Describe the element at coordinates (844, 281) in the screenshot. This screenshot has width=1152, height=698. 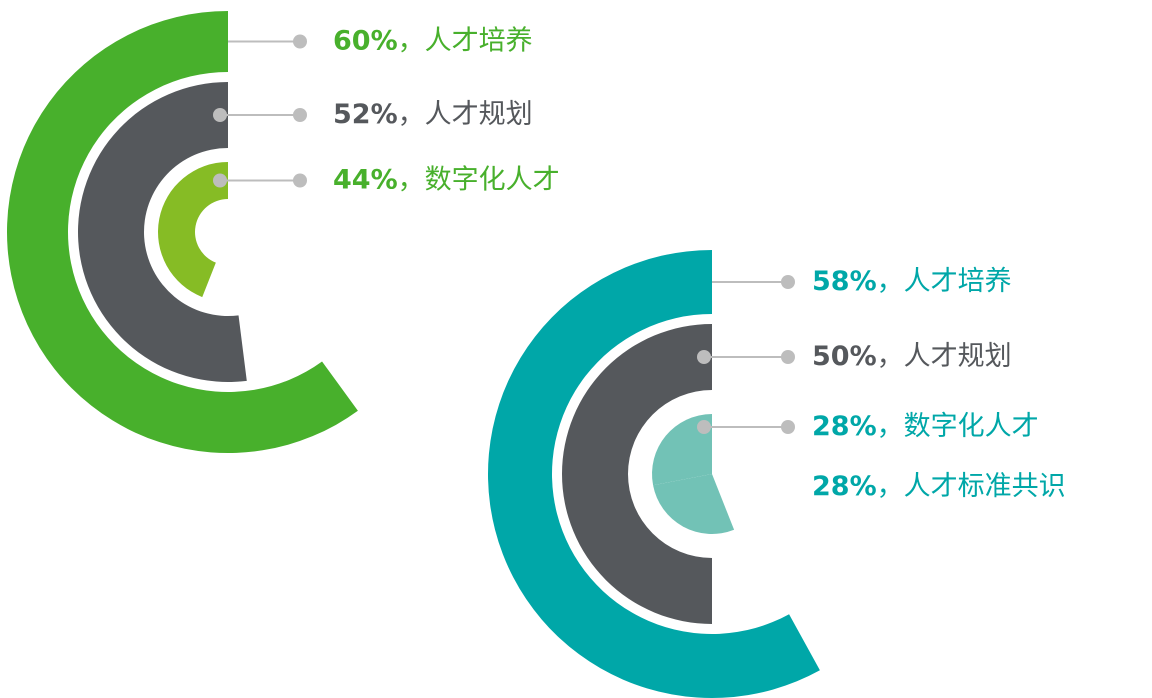
I see `value-label: 58%` at that location.